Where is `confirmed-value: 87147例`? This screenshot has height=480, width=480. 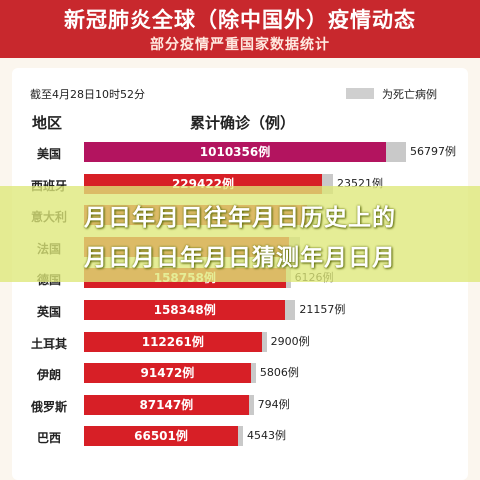 confirmed-value: 87147例 is located at coordinates (166, 405).